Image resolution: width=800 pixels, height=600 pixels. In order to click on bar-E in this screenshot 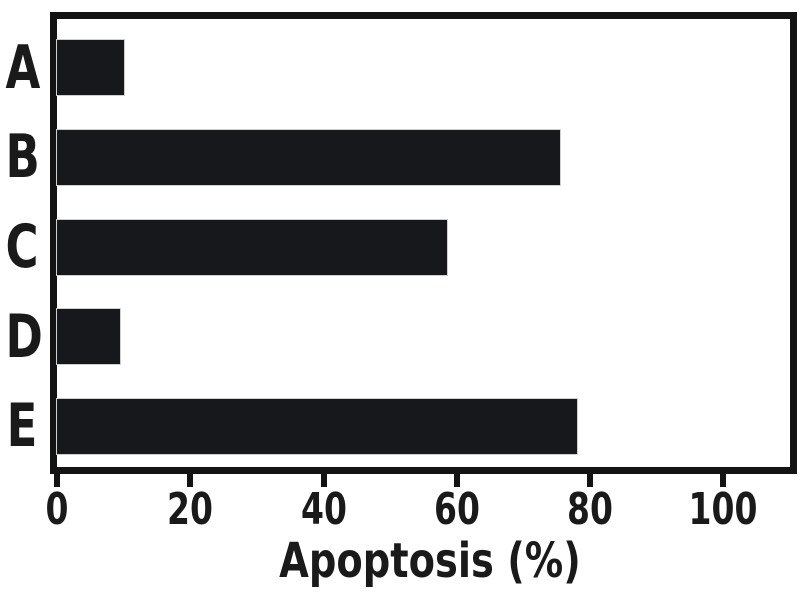, I will do `click(317, 426)`.